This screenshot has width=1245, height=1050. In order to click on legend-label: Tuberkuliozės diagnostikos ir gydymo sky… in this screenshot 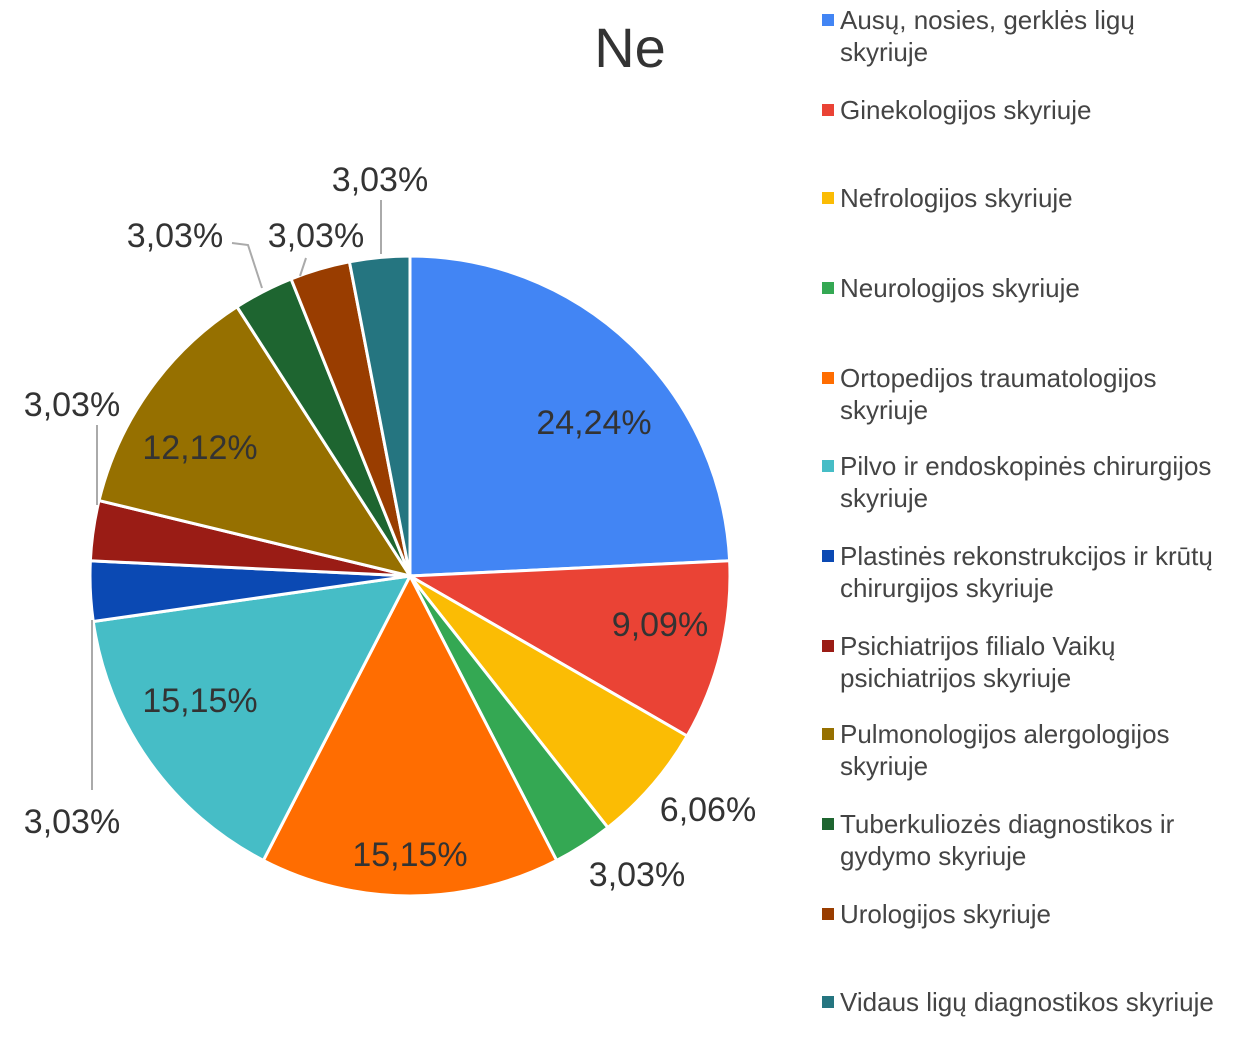, I will do `click(1007, 840)`.